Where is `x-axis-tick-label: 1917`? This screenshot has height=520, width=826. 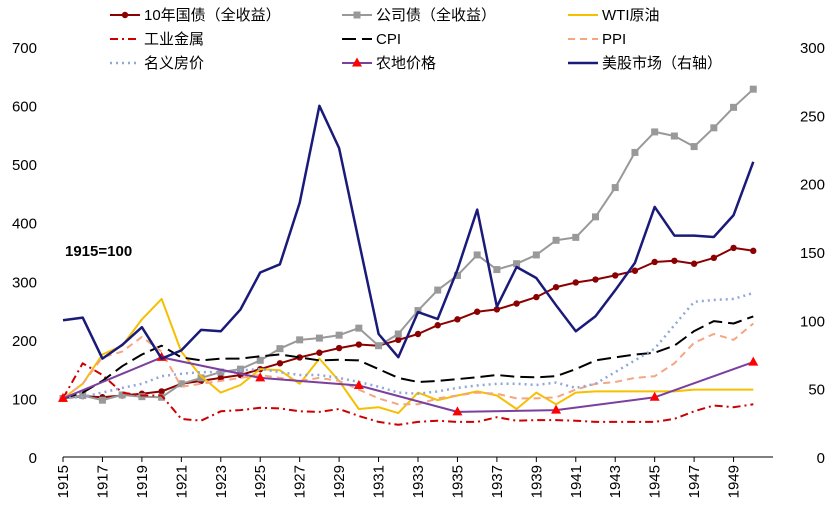 x-axis-tick-label: 1917 is located at coordinates (102, 481).